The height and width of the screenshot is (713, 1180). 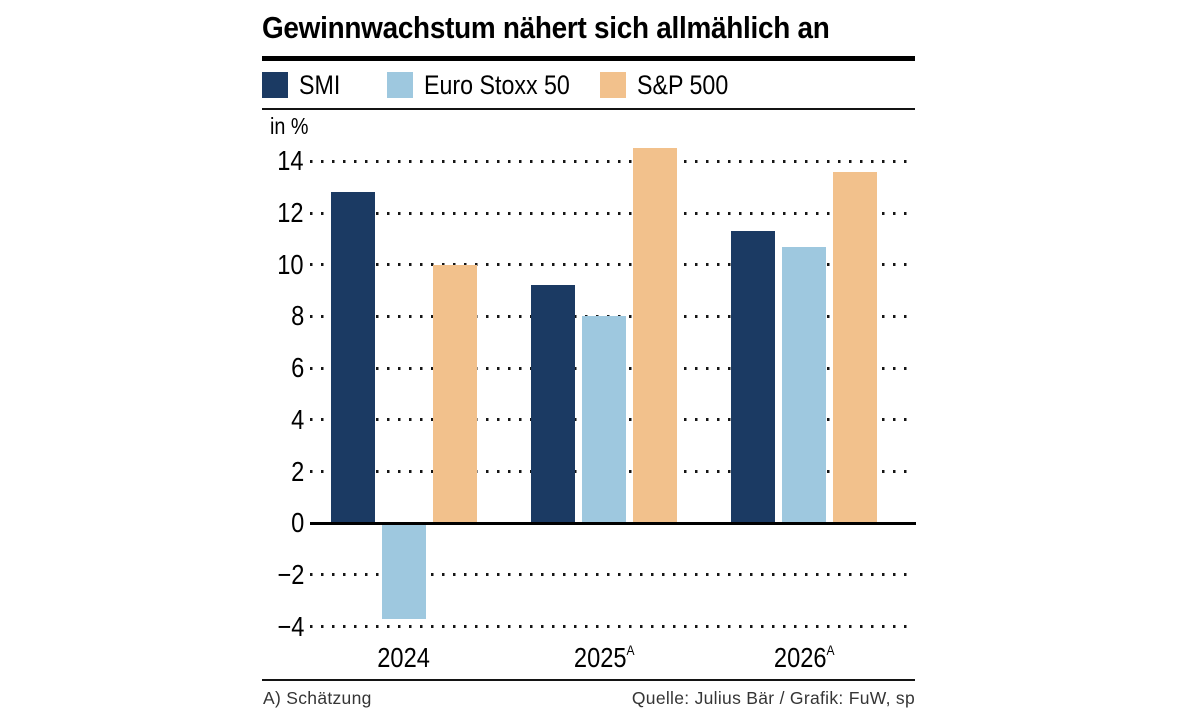 I want to click on legend: SMI Euro Stoxx 50 S&P 500, so click(x=590, y=86).